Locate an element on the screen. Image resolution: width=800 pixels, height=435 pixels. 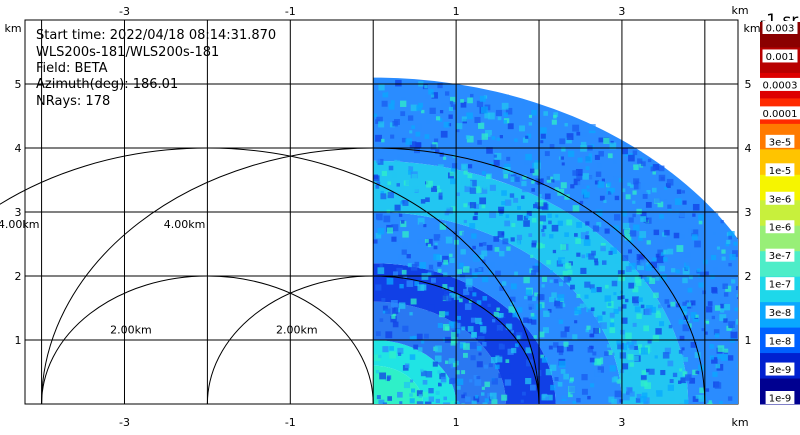
y-tick-label-right: 3 is located at coordinates (748, 212).